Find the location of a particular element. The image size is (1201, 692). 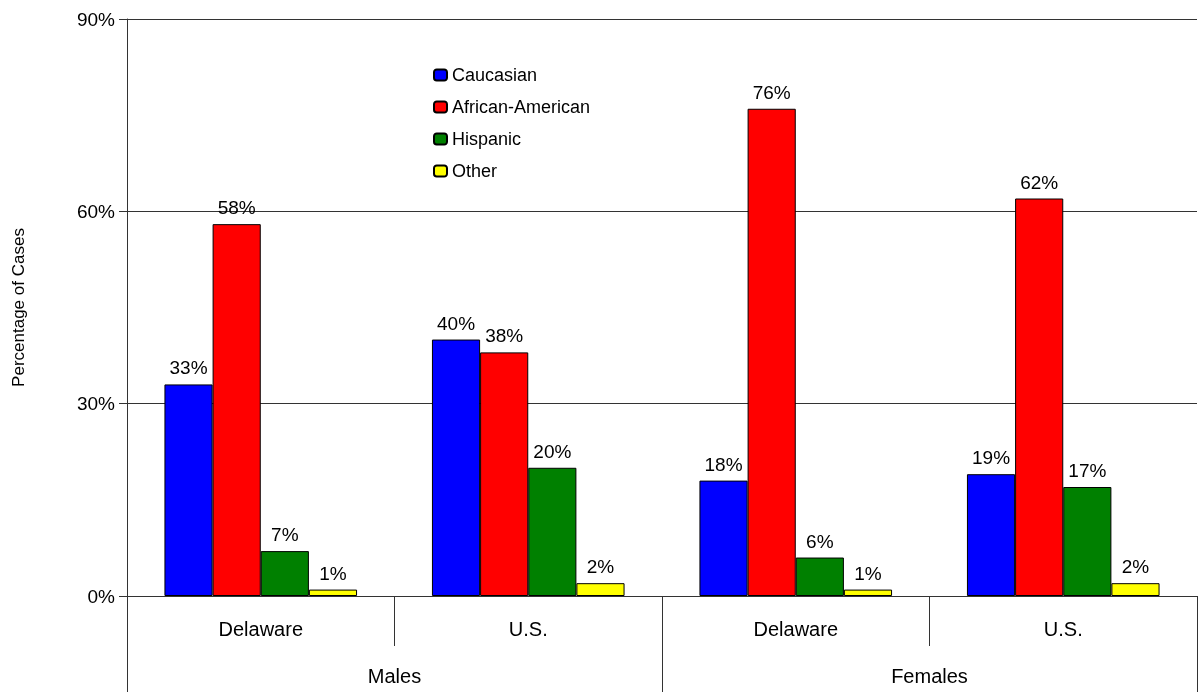

y-tick-label: 90% is located at coordinates (96, 19).